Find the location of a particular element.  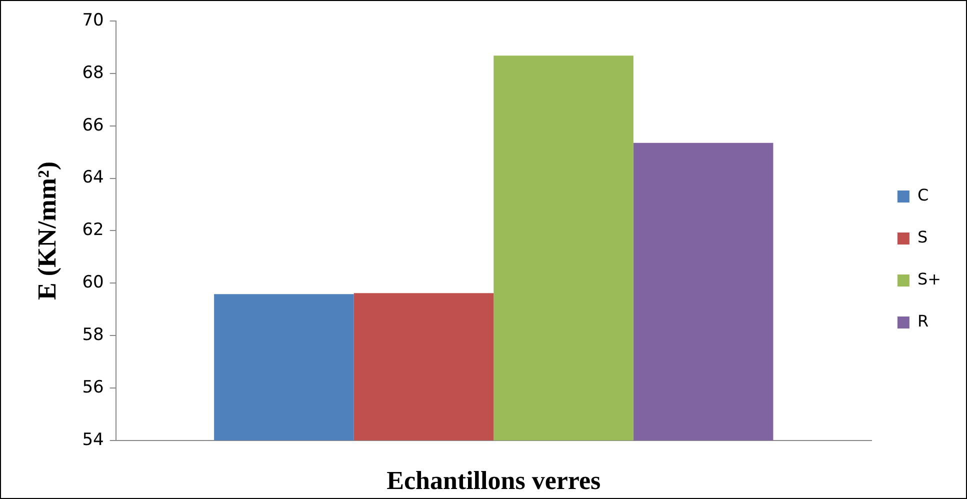

y-tick-label: 68 is located at coordinates (93, 72).